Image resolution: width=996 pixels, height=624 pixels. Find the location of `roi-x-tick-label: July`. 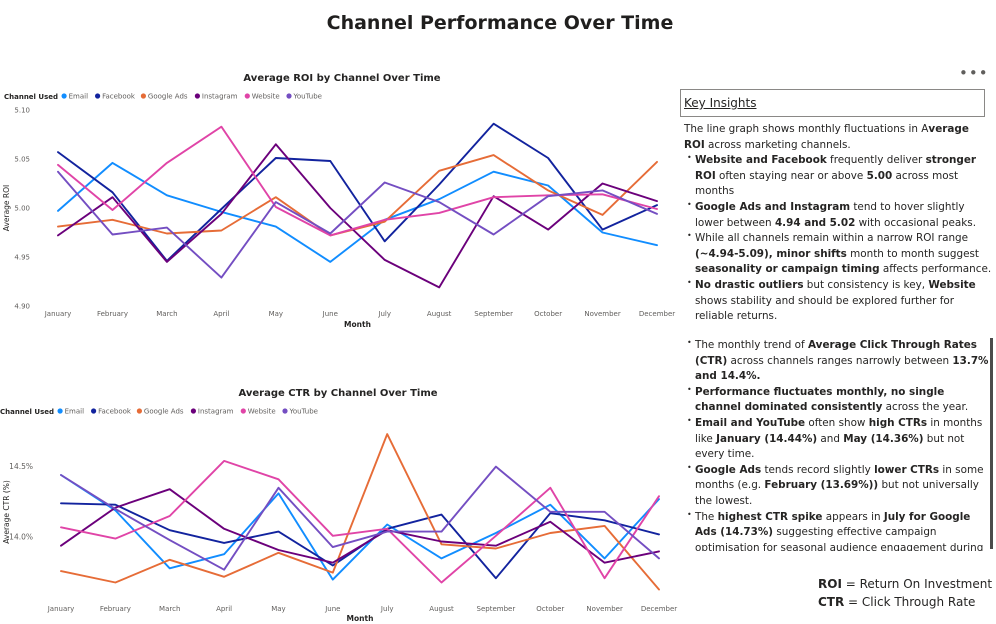

roi-x-tick-label: July is located at coordinates (384, 314).